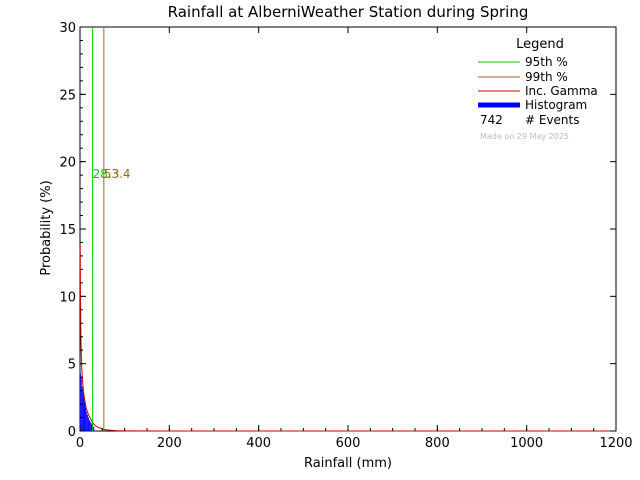  What do you see at coordinates (169, 443) in the screenshot?
I see `x-tick-label: 200` at bounding box center [169, 443].